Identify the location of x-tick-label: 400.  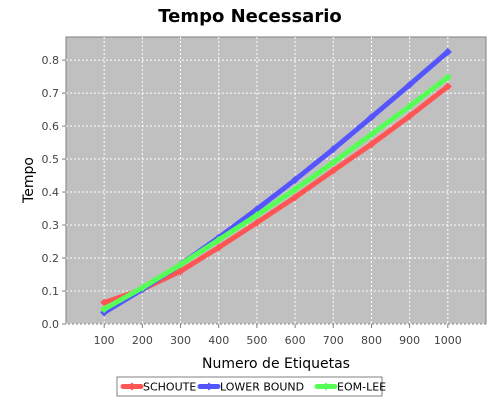
(218, 340).